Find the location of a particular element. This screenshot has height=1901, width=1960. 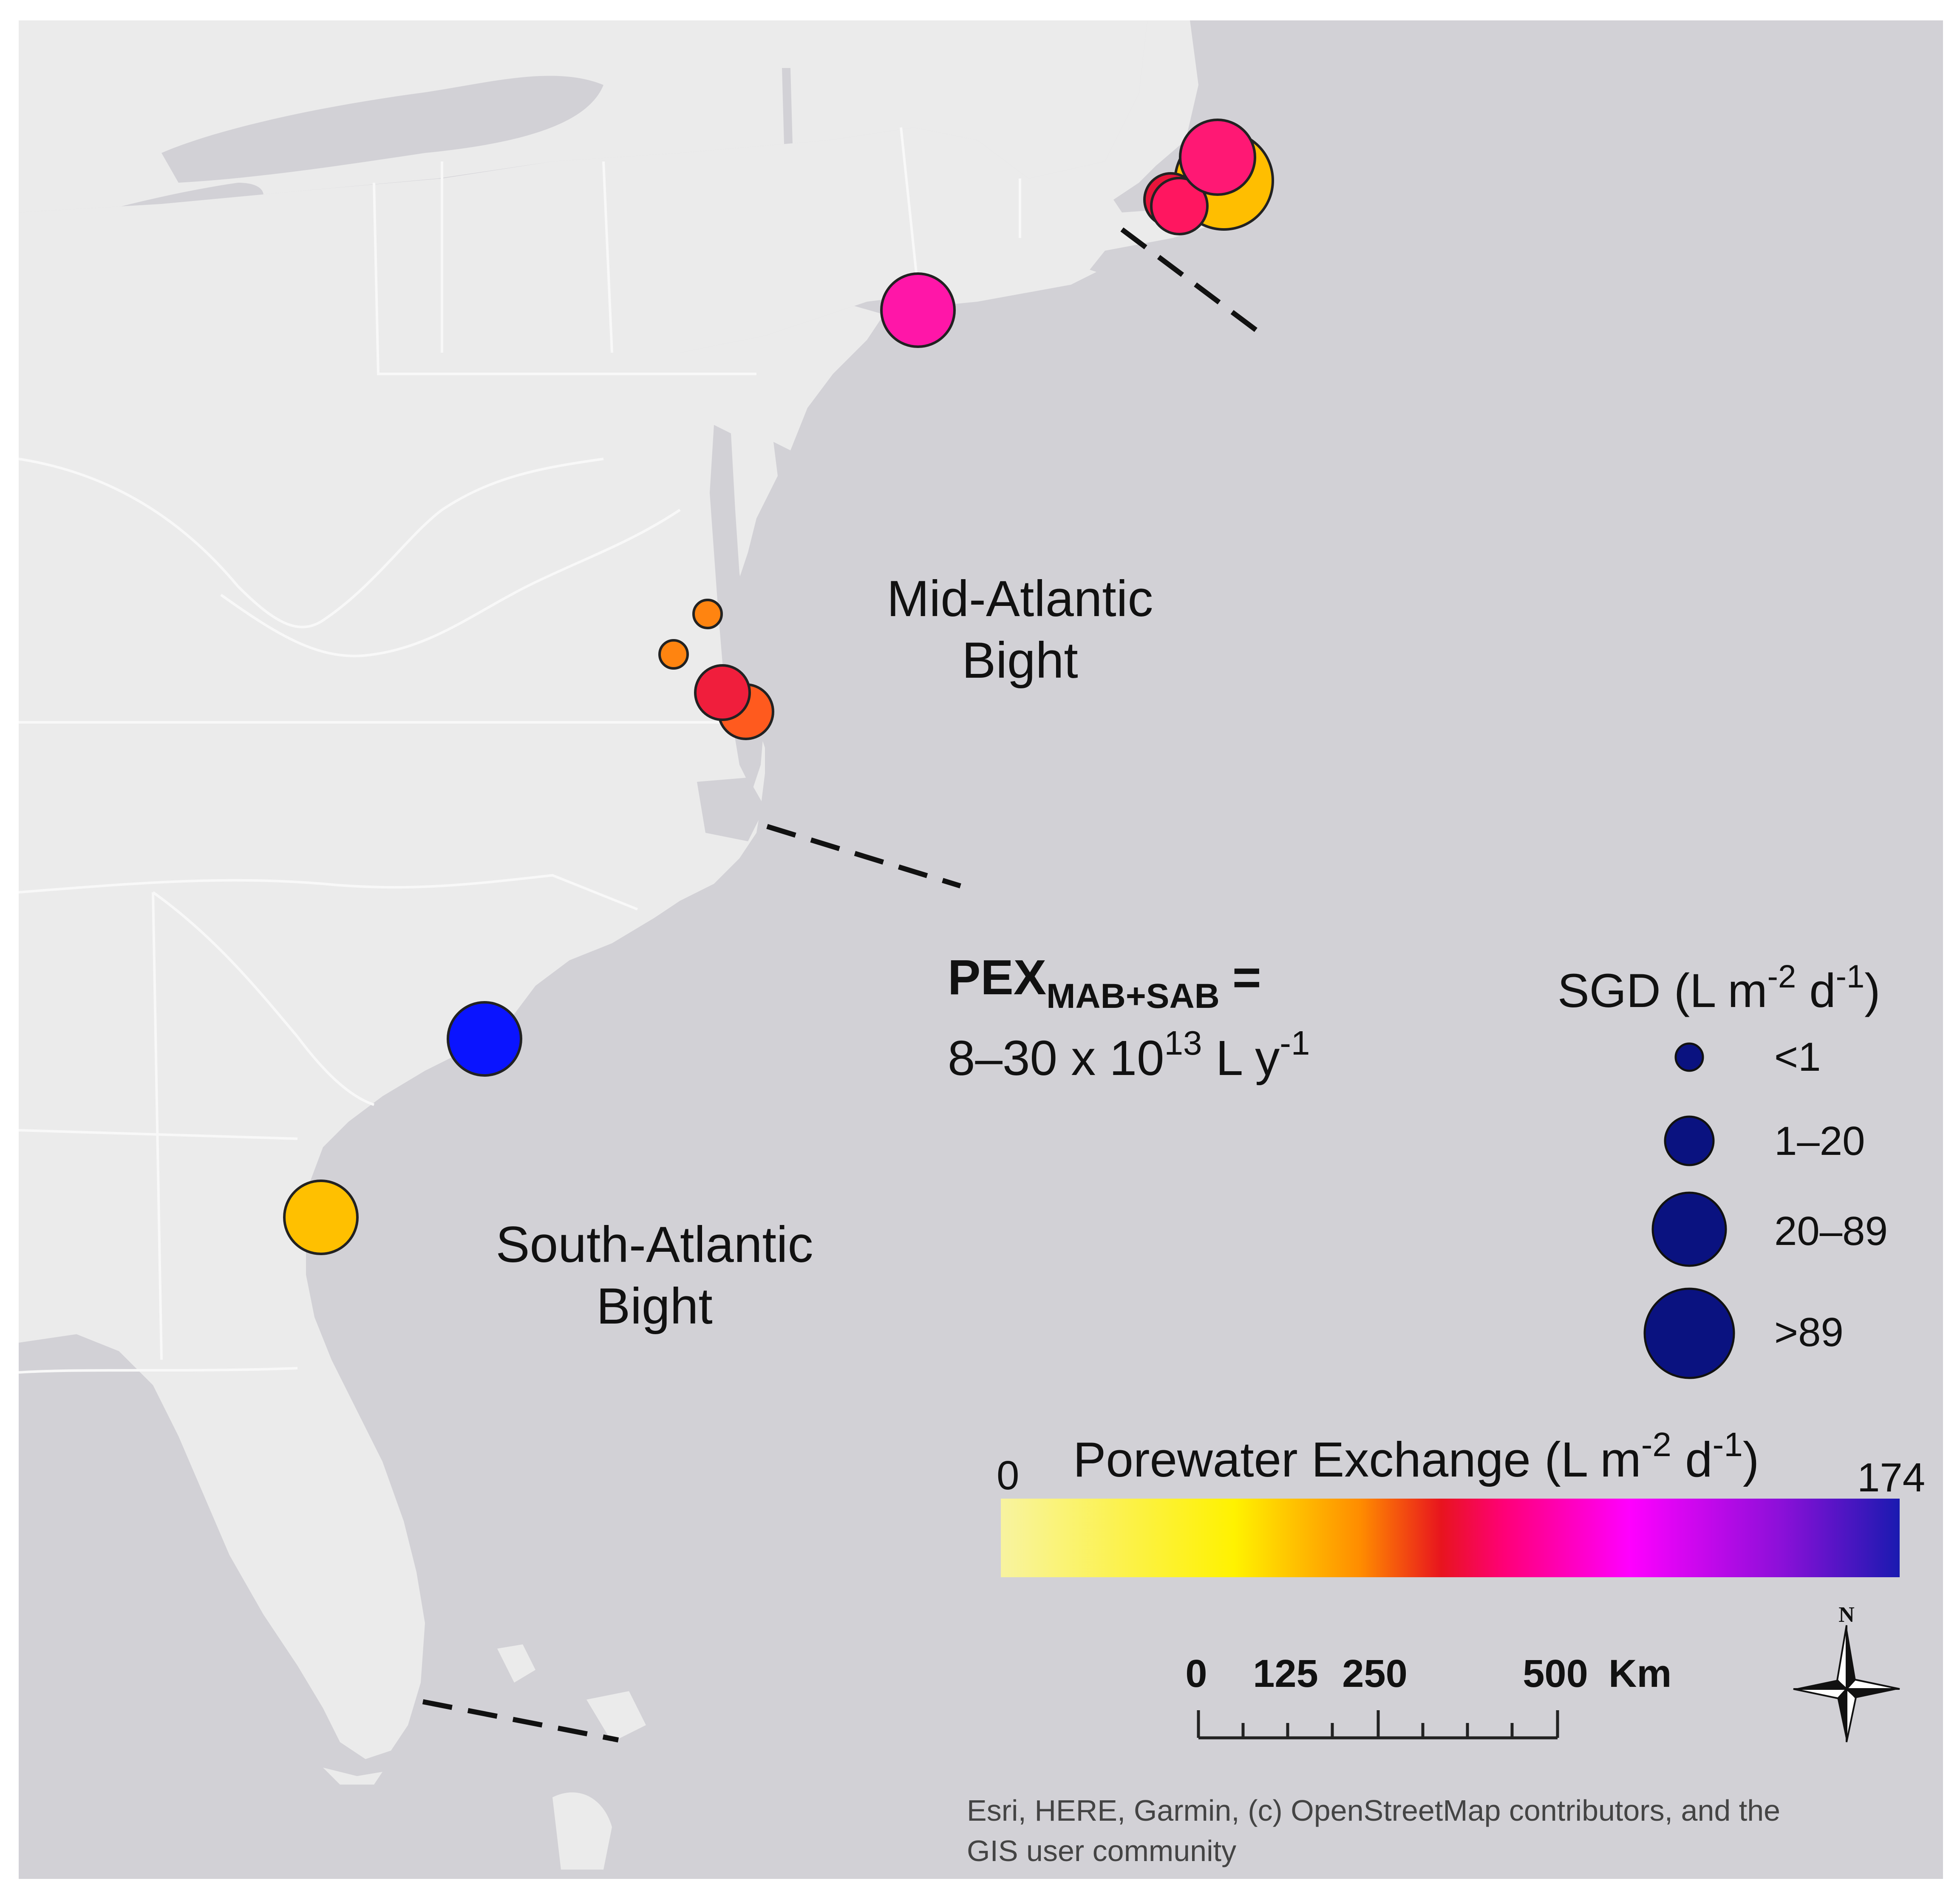

sab-label-line1: South-Atlantic is located at coordinates (654, 1244).